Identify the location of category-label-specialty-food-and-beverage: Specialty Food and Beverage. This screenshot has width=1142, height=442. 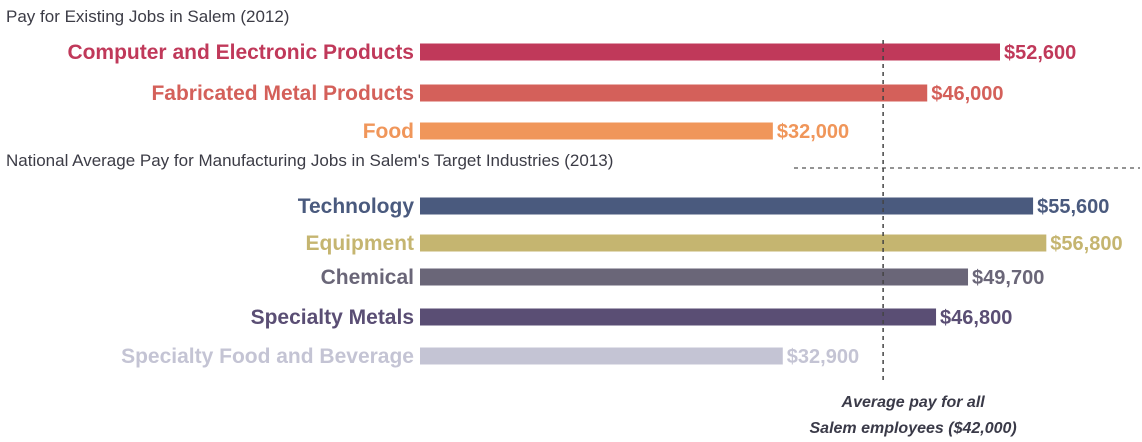
(267, 356).